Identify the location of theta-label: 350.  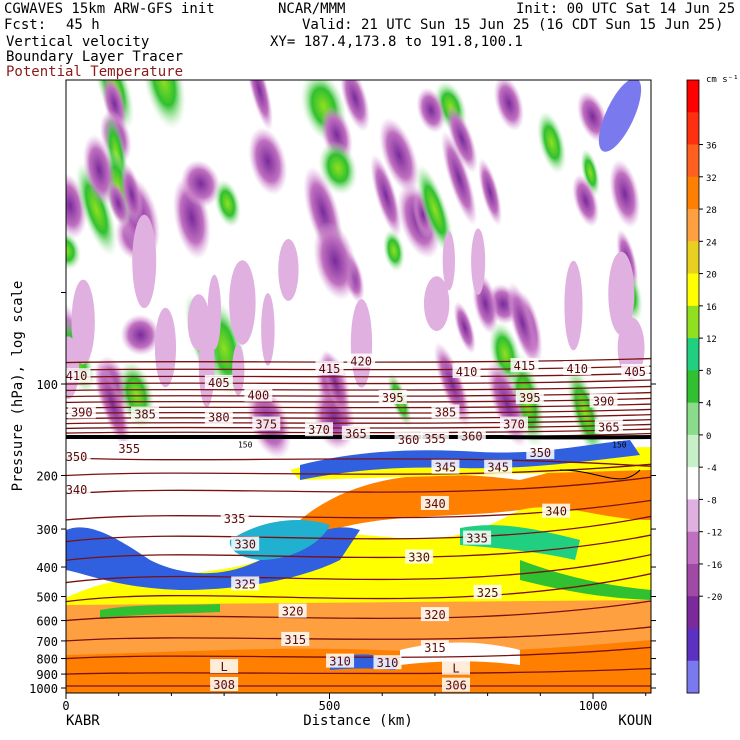
(77, 457).